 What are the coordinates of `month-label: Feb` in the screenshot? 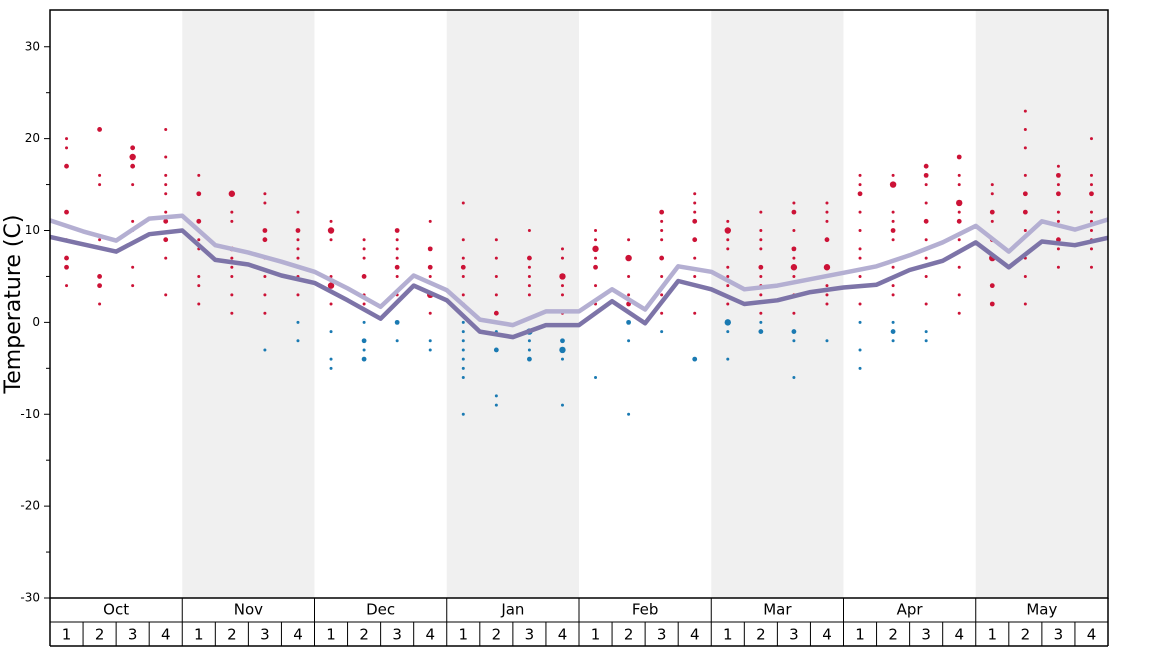 It's located at (645, 610).